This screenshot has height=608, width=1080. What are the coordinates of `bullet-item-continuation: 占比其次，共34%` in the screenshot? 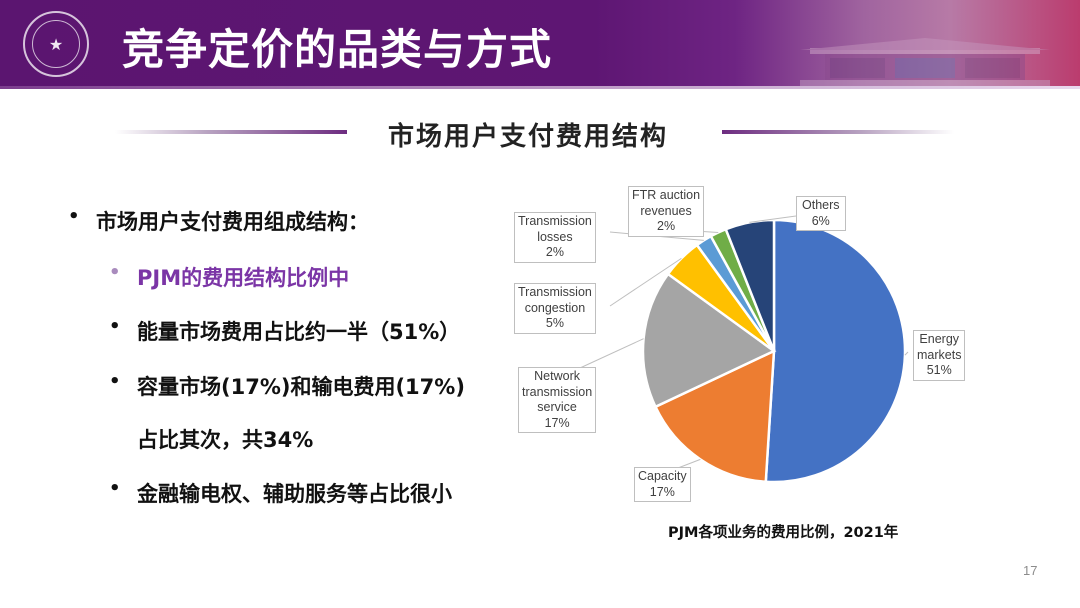 It's located at (225, 440).